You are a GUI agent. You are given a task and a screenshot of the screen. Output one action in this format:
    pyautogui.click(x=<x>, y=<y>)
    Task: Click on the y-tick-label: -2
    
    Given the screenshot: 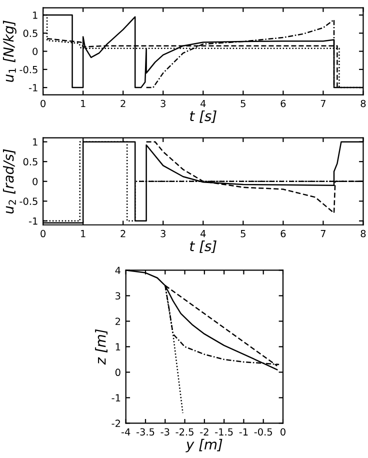 What is the action you would take?
    pyautogui.click(x=116, y=423)
    